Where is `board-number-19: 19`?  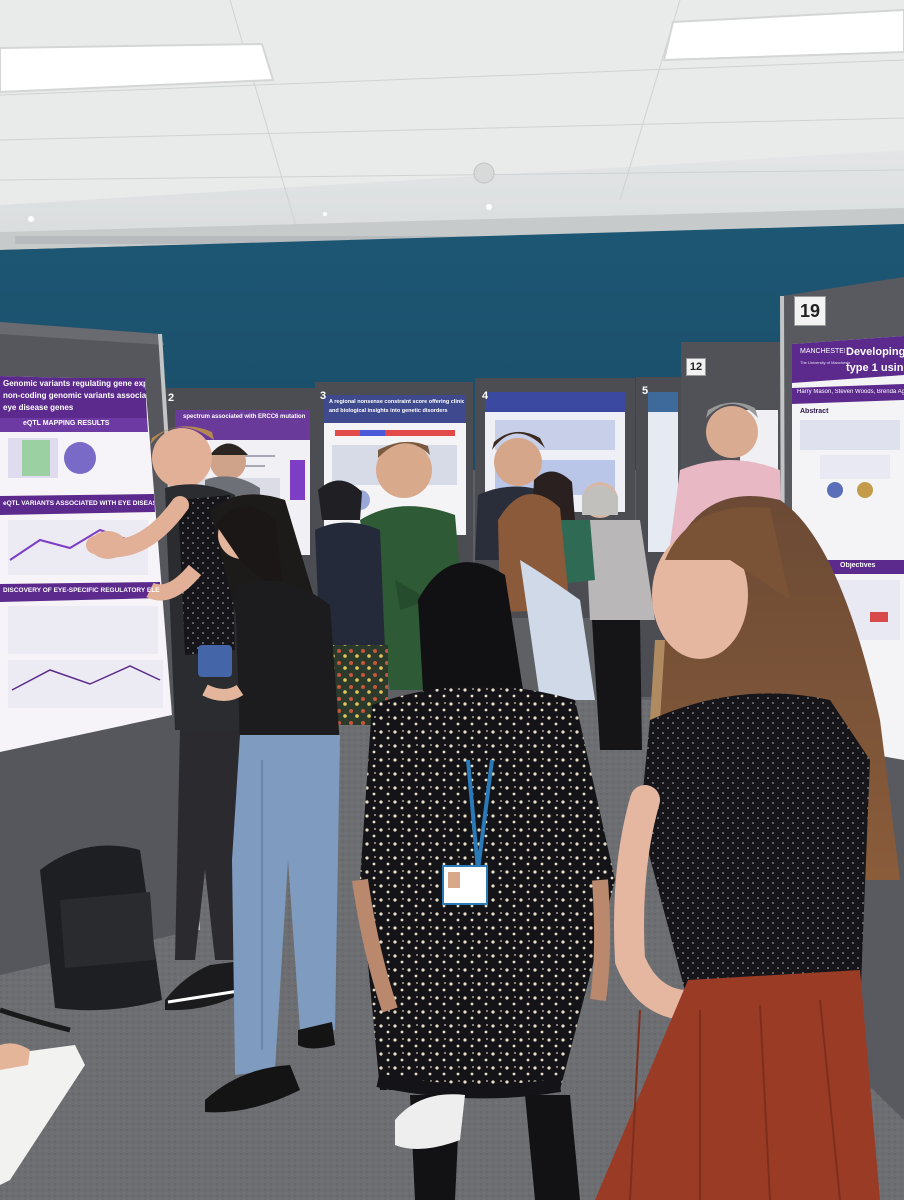 board-number-19: 19 is located at coordinates (810, 311).